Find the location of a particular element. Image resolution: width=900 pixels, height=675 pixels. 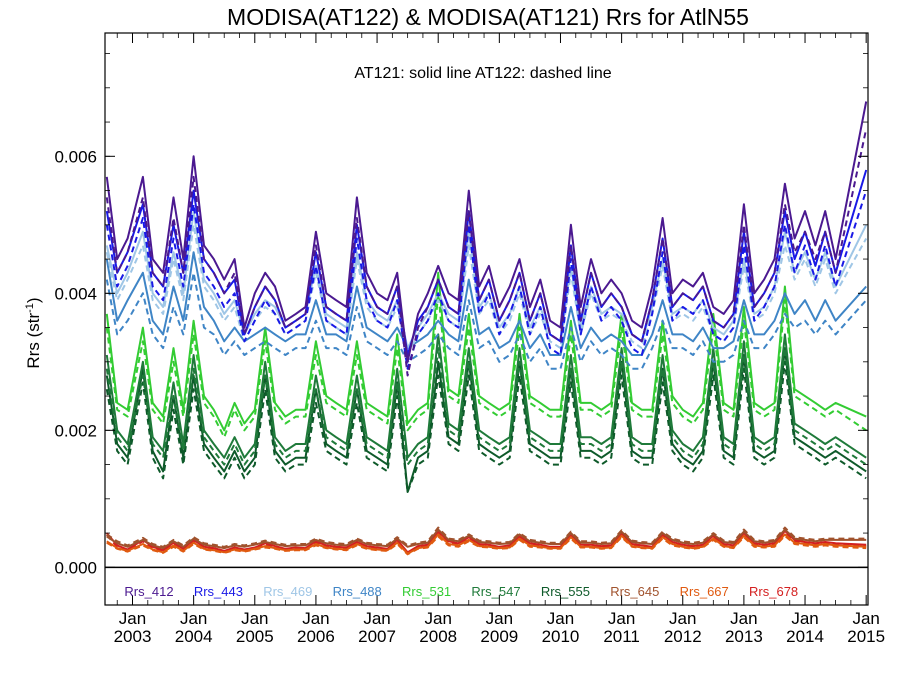

x-tick-year-label: 2008 is located at coordinates (438, 636).